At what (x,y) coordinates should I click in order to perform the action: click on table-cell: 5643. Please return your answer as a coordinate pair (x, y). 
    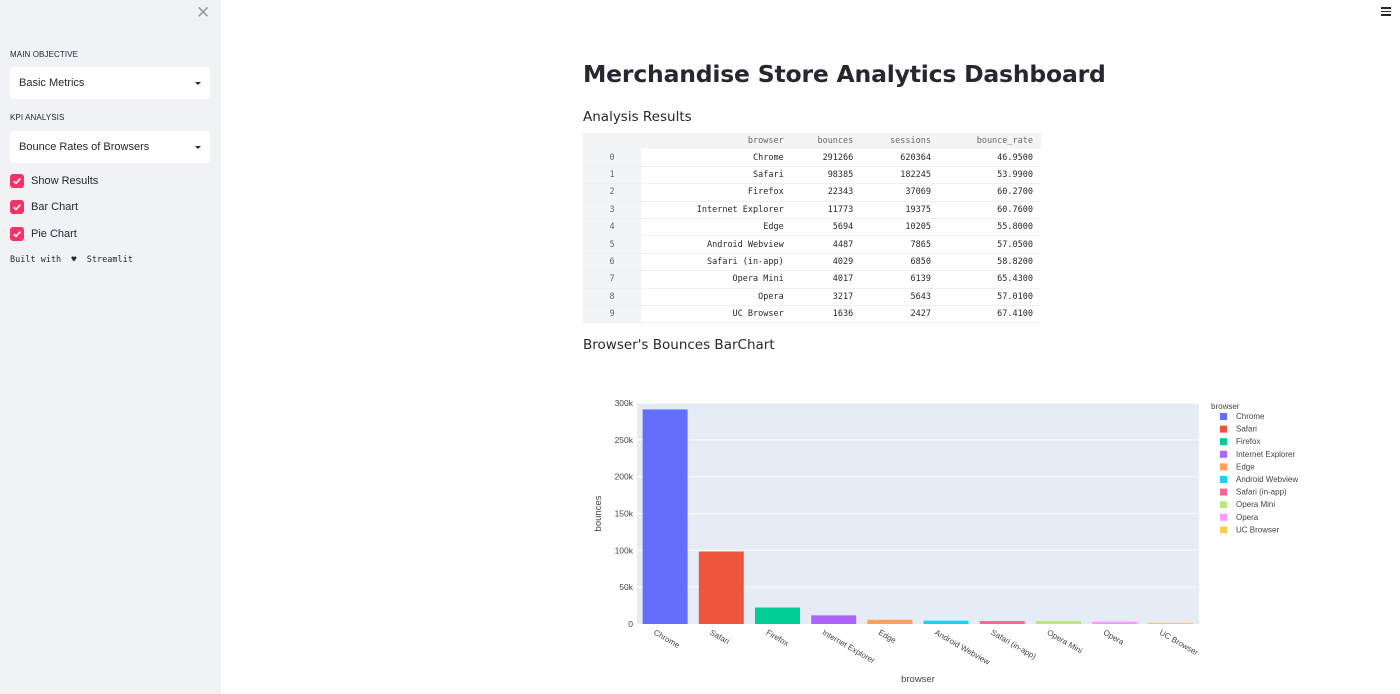
    Looking at the image, I should click on (920, 296).